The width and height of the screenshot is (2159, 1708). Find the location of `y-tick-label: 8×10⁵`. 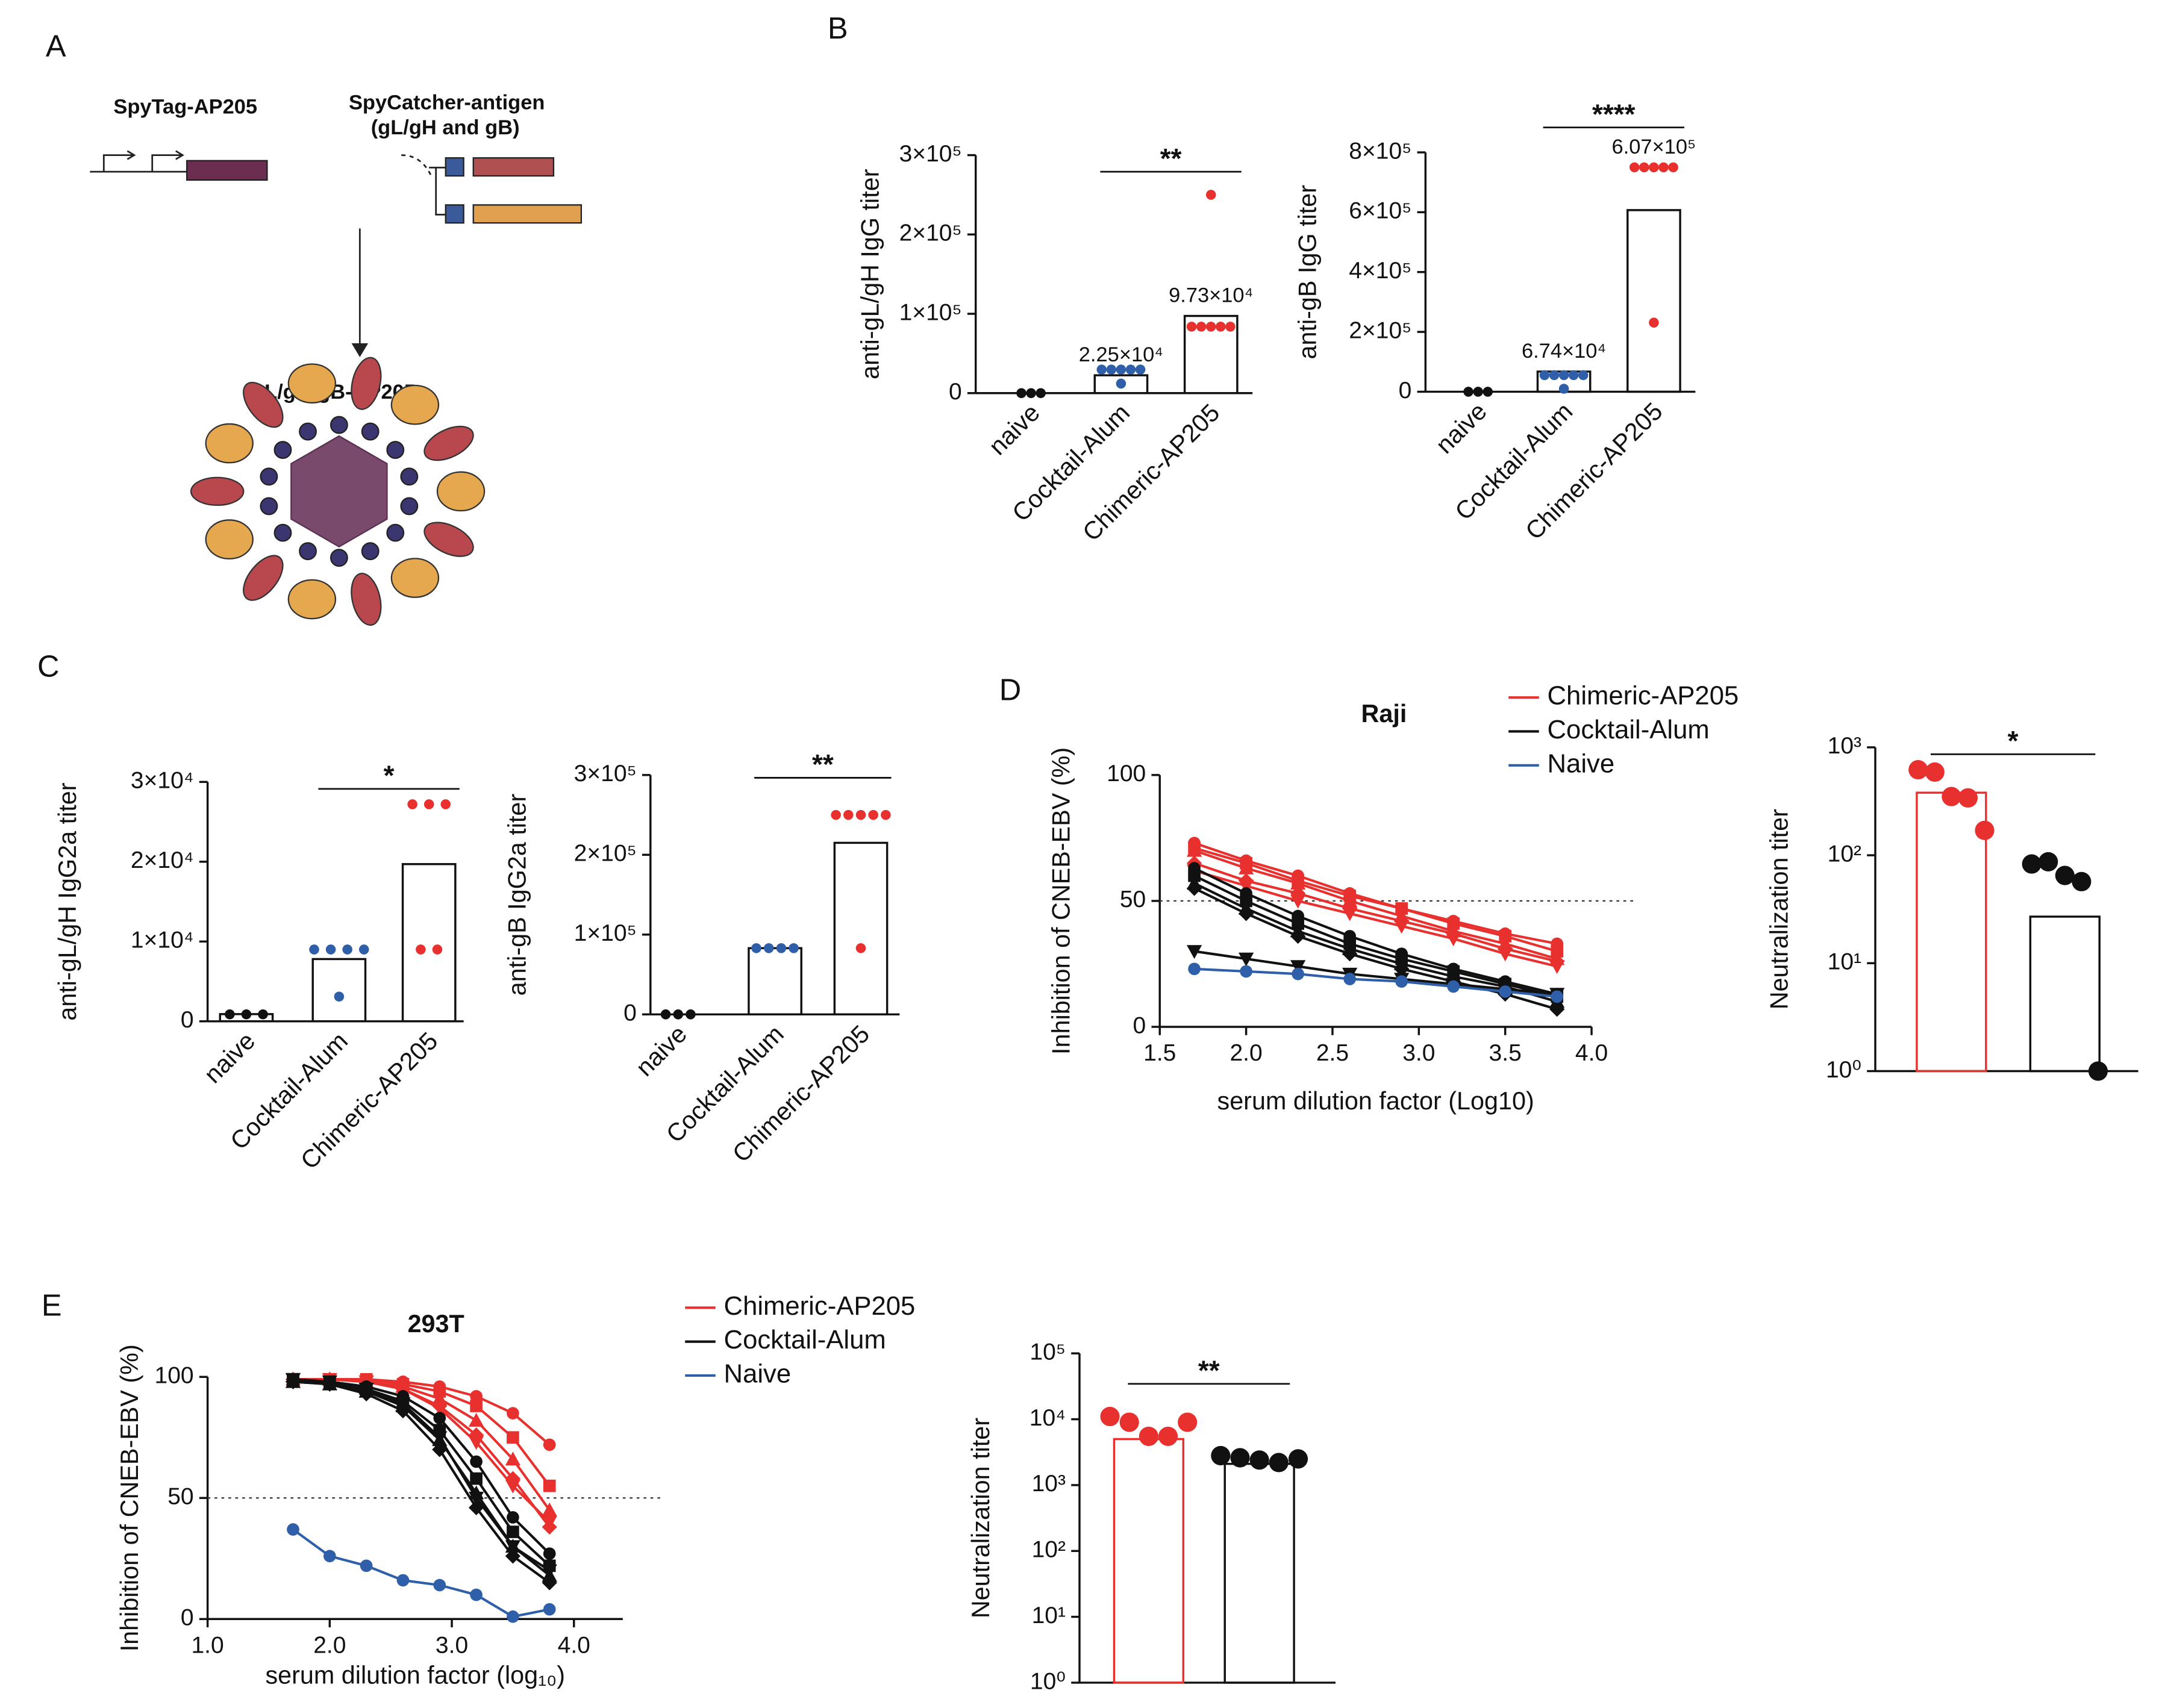

y-tick-label: 8×10⁵ is located at coordinates (1380, 151).